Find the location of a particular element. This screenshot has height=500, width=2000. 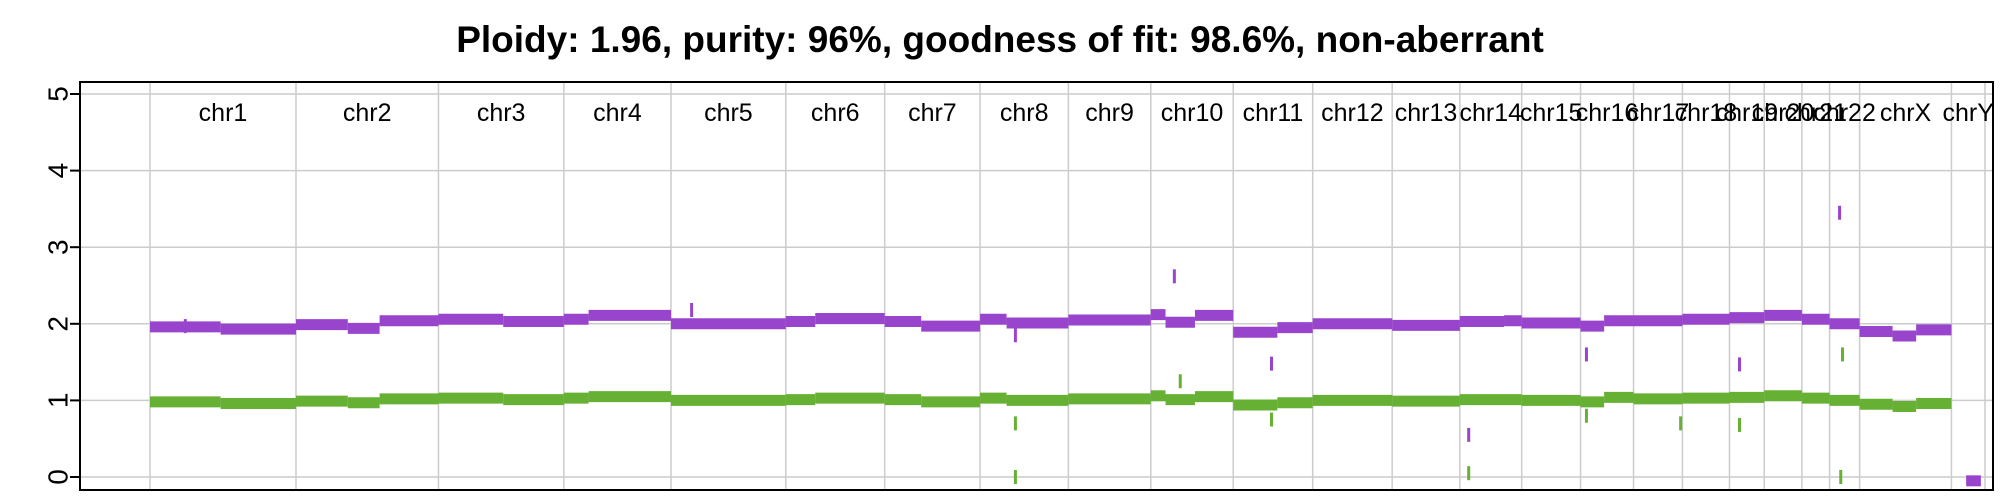

chromosome-label-chrY: chrY is located at coordinates (1969, 113).